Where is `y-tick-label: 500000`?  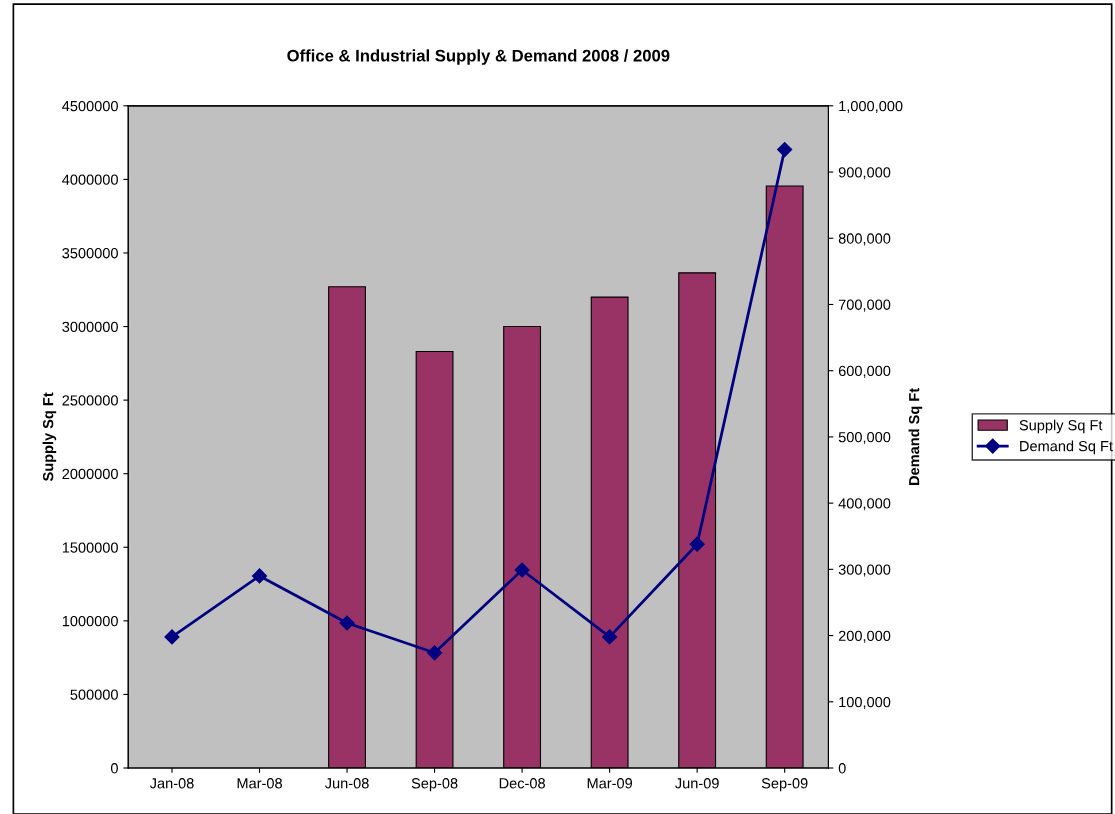
y-tick-label: 500000 is located at coordinates (94, 694).